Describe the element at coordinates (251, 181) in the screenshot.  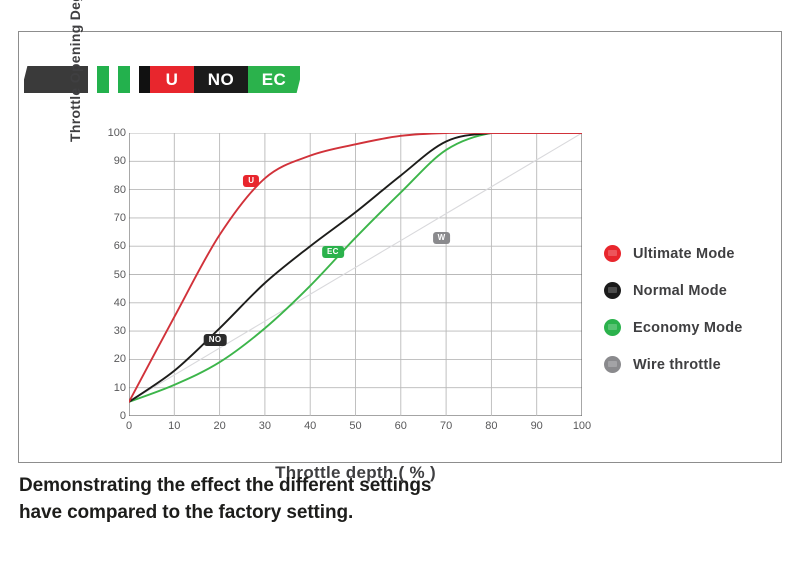
I see `curve-point-badge: U` at that location.